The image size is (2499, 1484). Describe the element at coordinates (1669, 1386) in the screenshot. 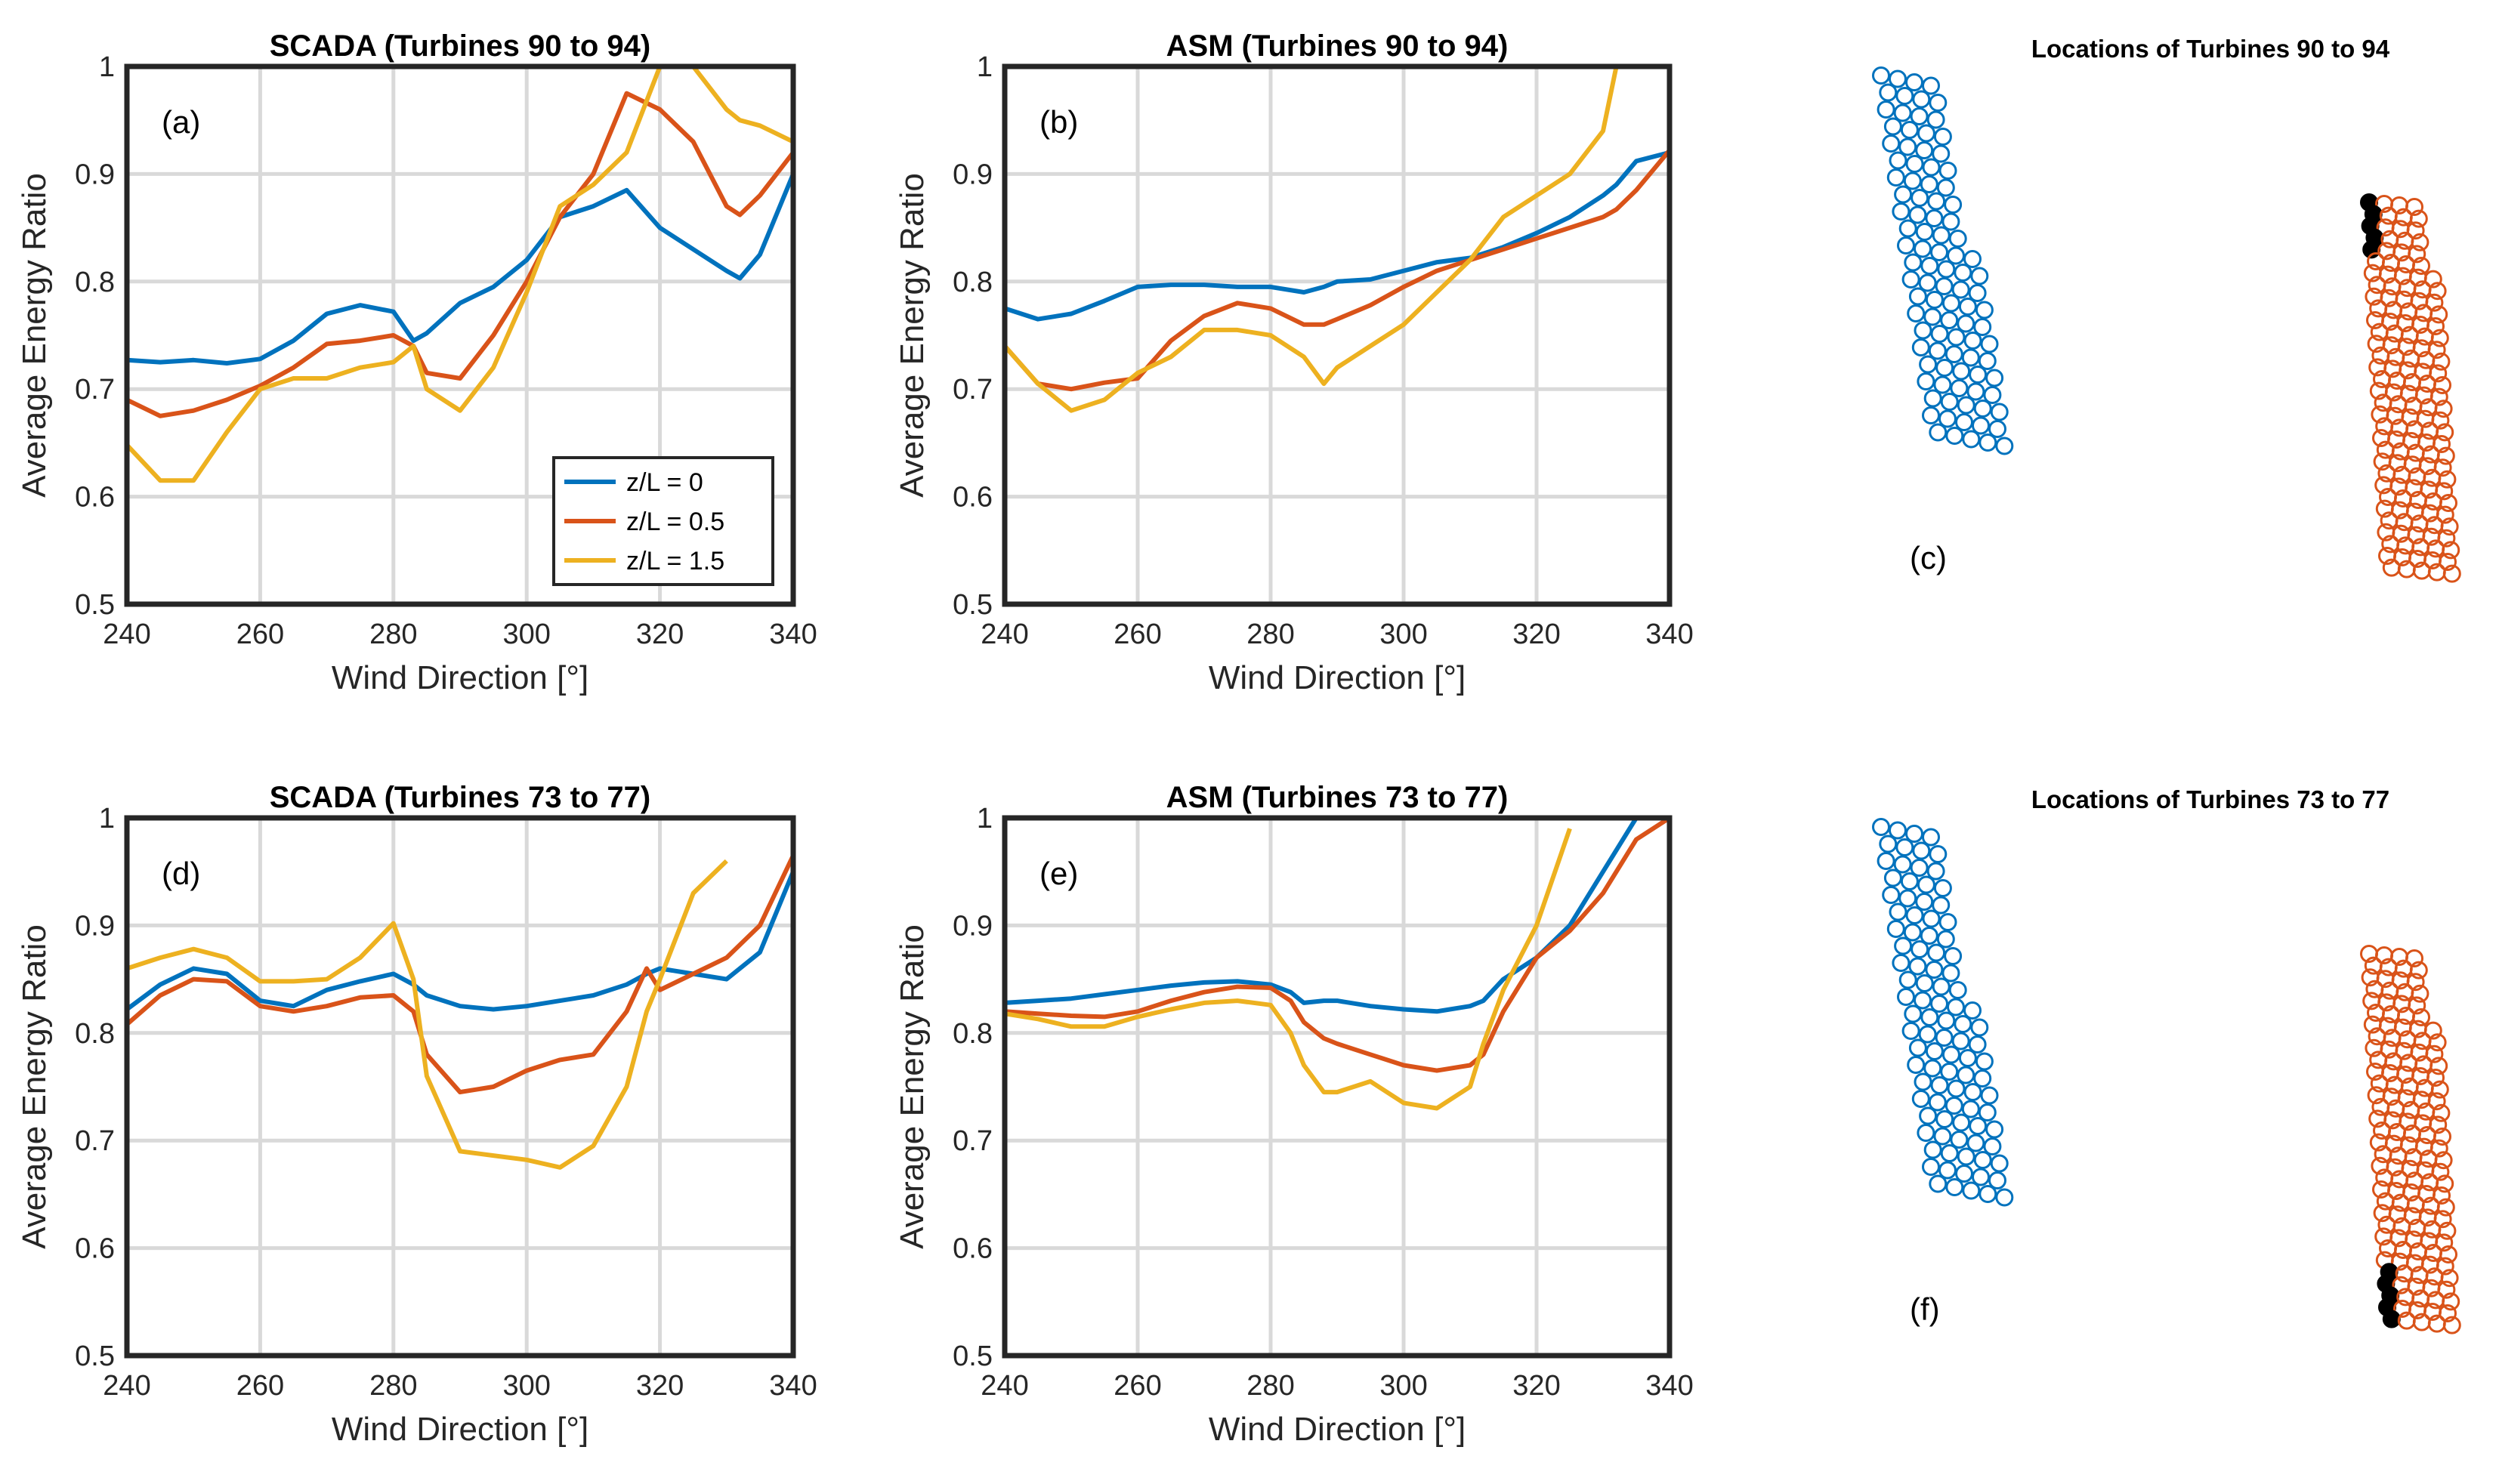

I see `x-tick-label: 340` at that location.